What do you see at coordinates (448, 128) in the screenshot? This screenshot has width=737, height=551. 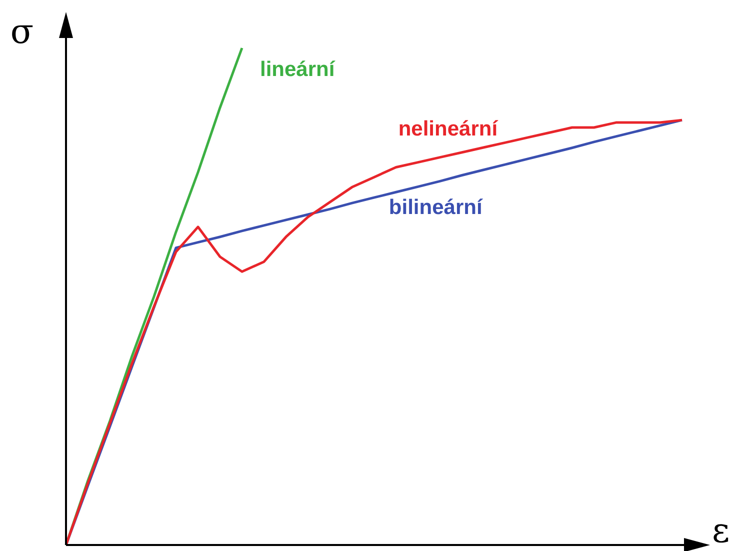 I see `series-label: nelineární` at bounding box center [448, 128].